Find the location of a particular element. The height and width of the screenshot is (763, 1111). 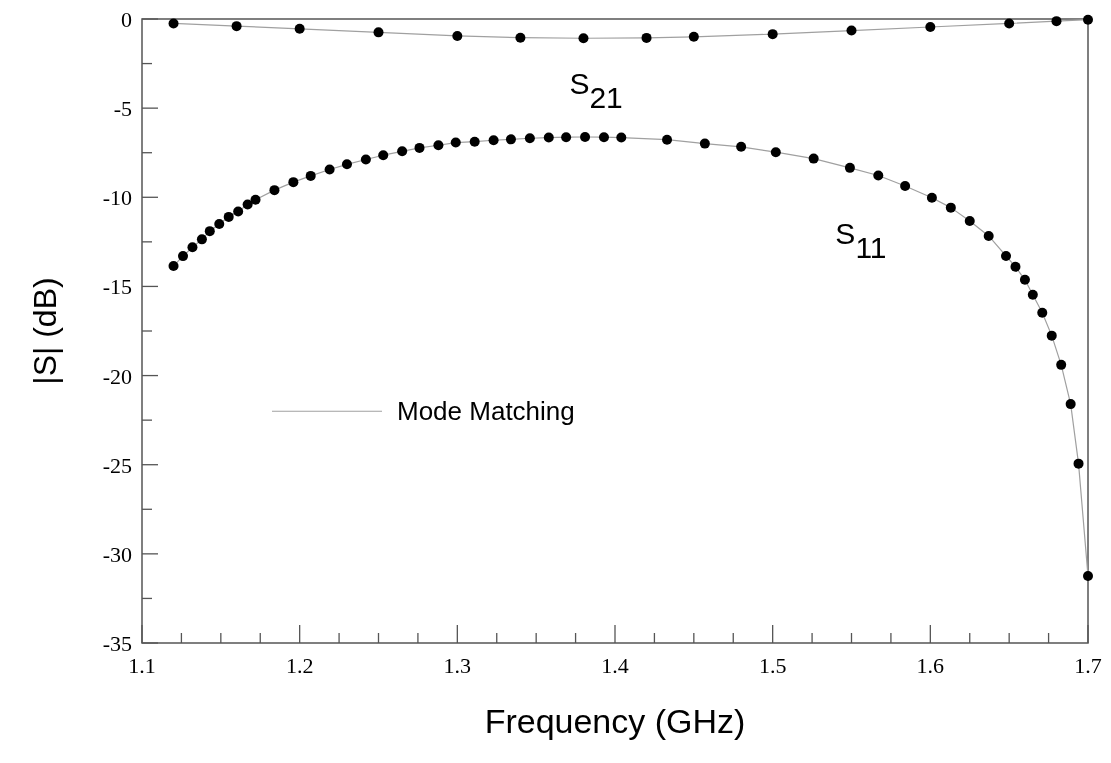

legend-label: Mode Matching is located at coordinates (486, 411).